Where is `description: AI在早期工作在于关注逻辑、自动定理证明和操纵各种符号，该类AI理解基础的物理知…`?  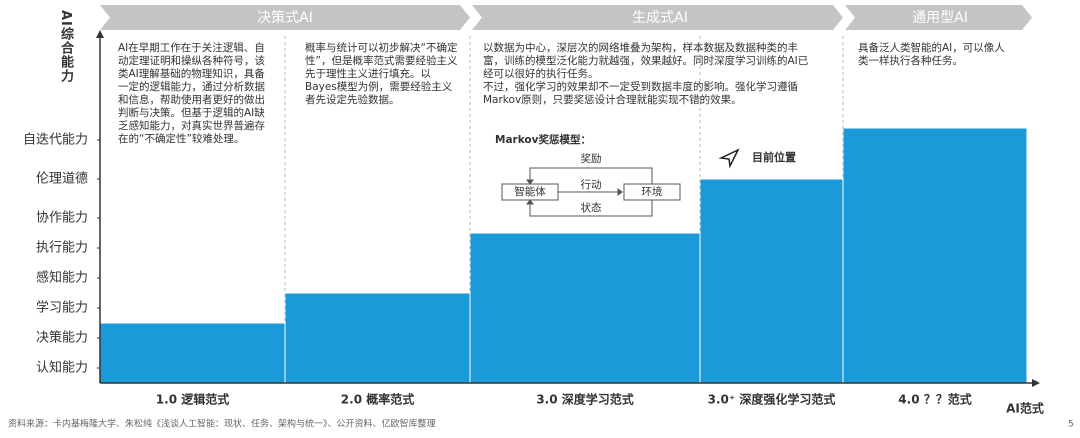
description: AI在早期工作在于关注逻辑、自动定理证明和操纵各种符号，该类AI理解基础的物理知… is located at coordinates (193, 94).